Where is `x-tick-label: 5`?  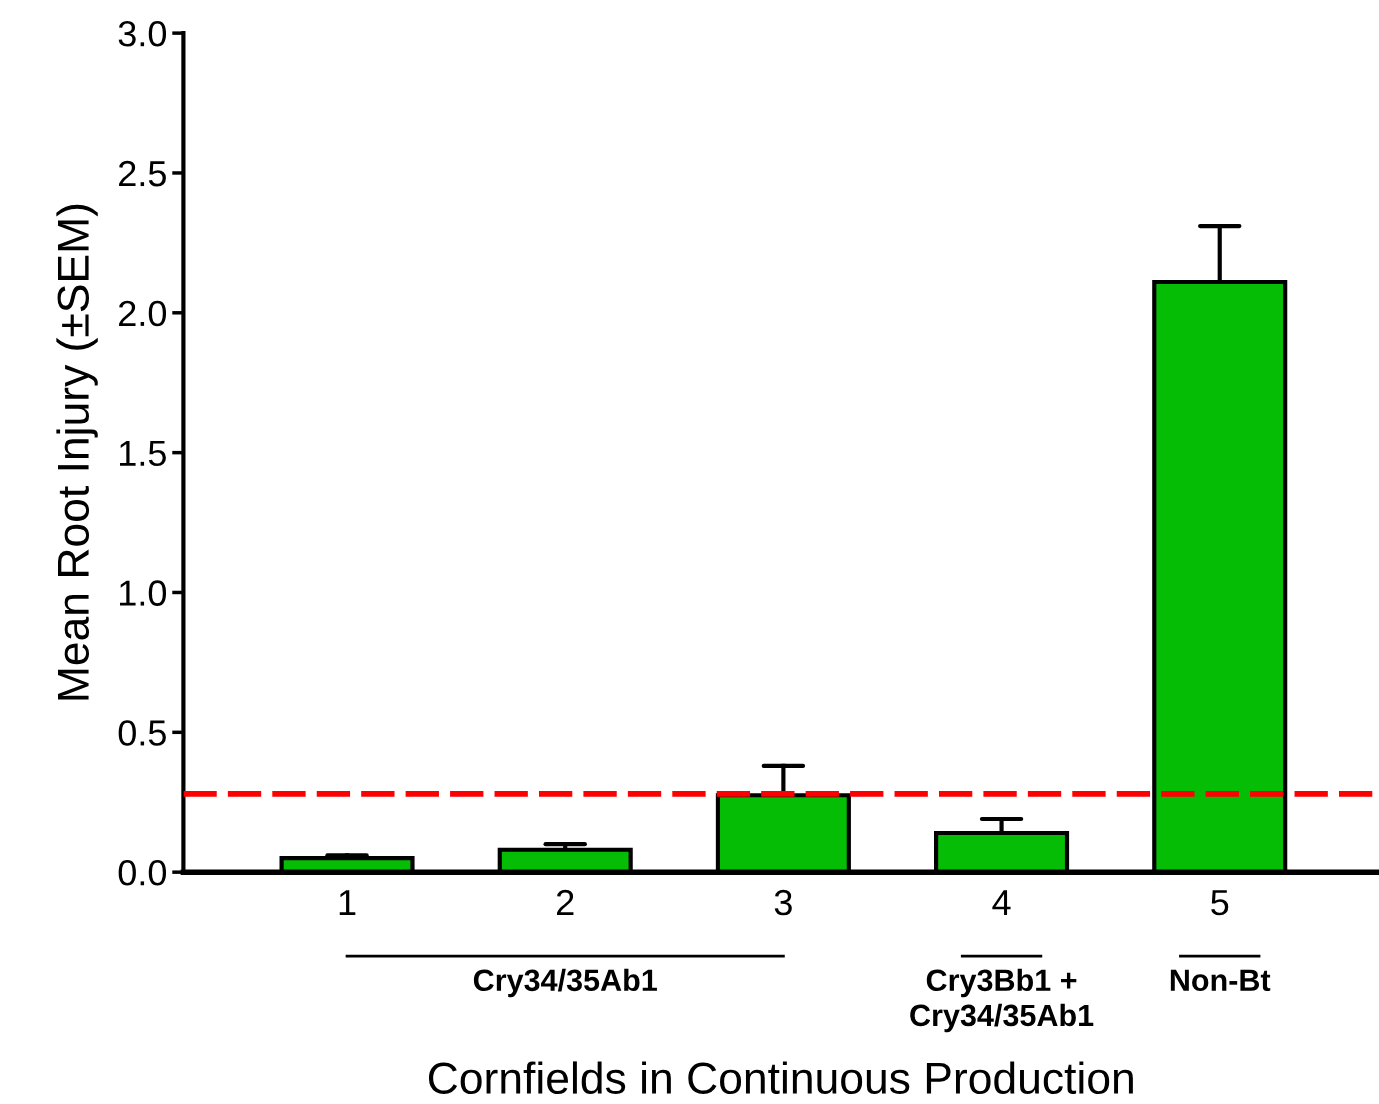
x-tick-label: 5 is located at coordinates (1220, 903).